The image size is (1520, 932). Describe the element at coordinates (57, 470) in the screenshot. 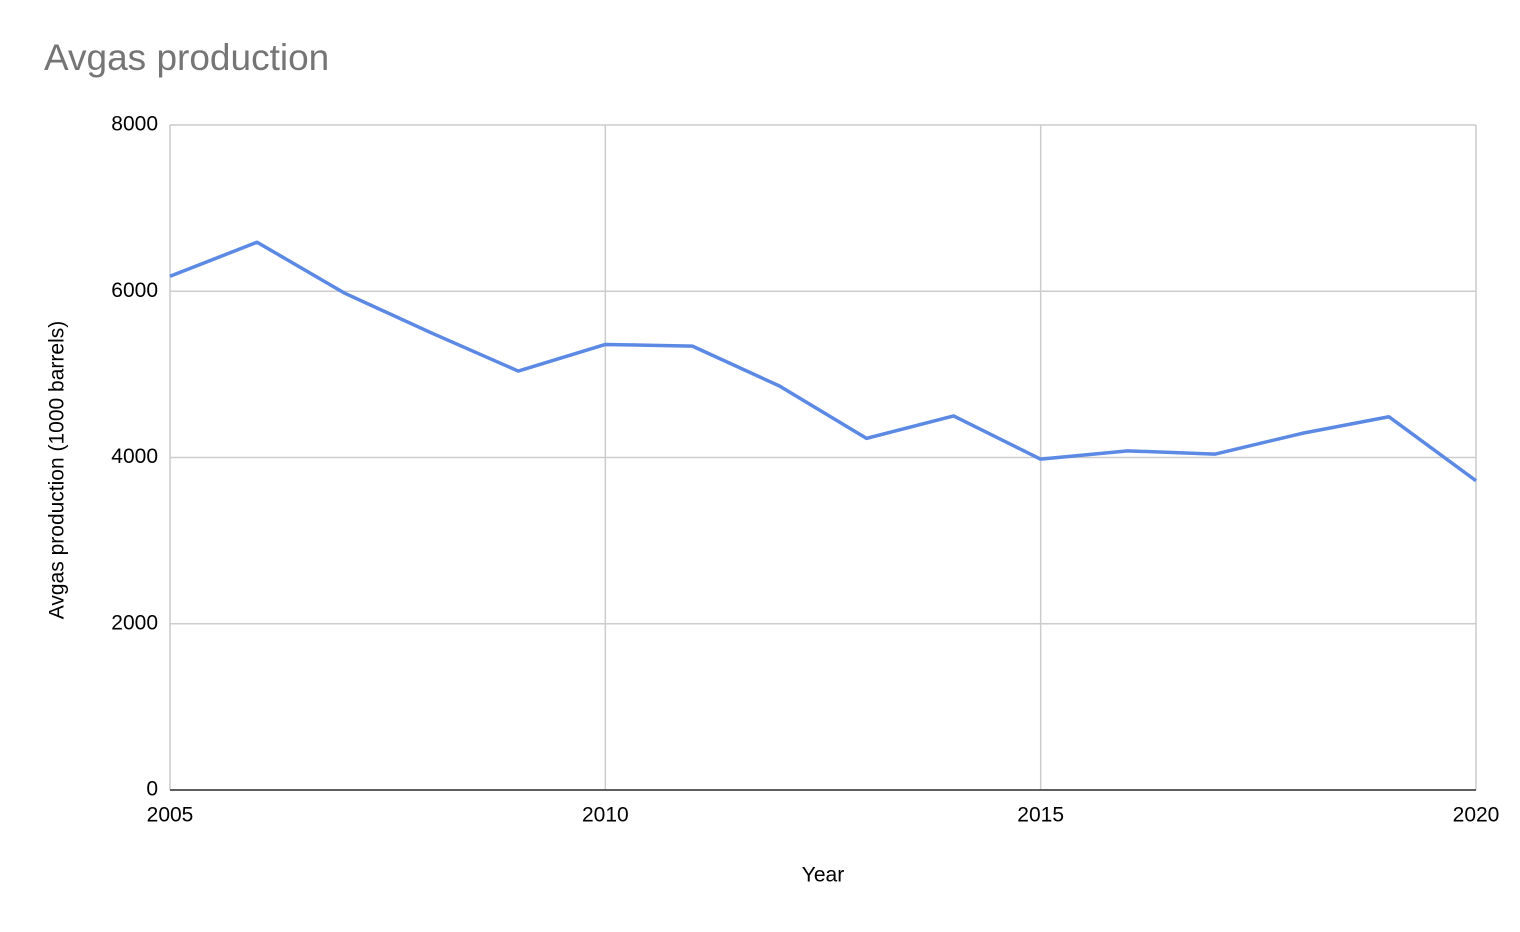

I see `y-axis-label: Avgas production (1000 barrels)` at that location.